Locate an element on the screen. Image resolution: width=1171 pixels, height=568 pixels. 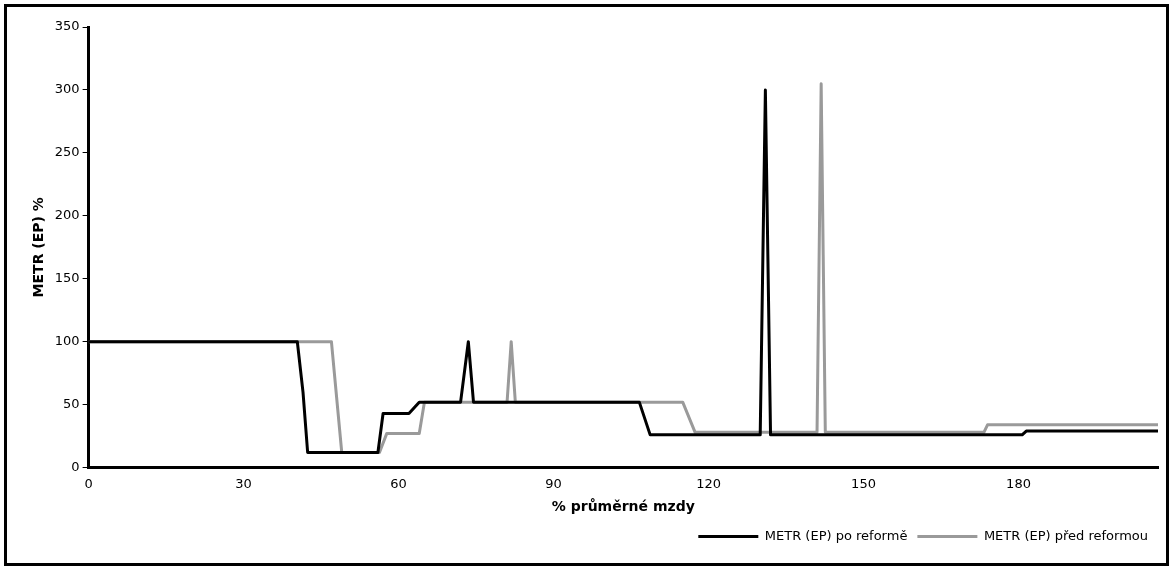
x-tick-label: 30 is located at coordinates (243, 483).